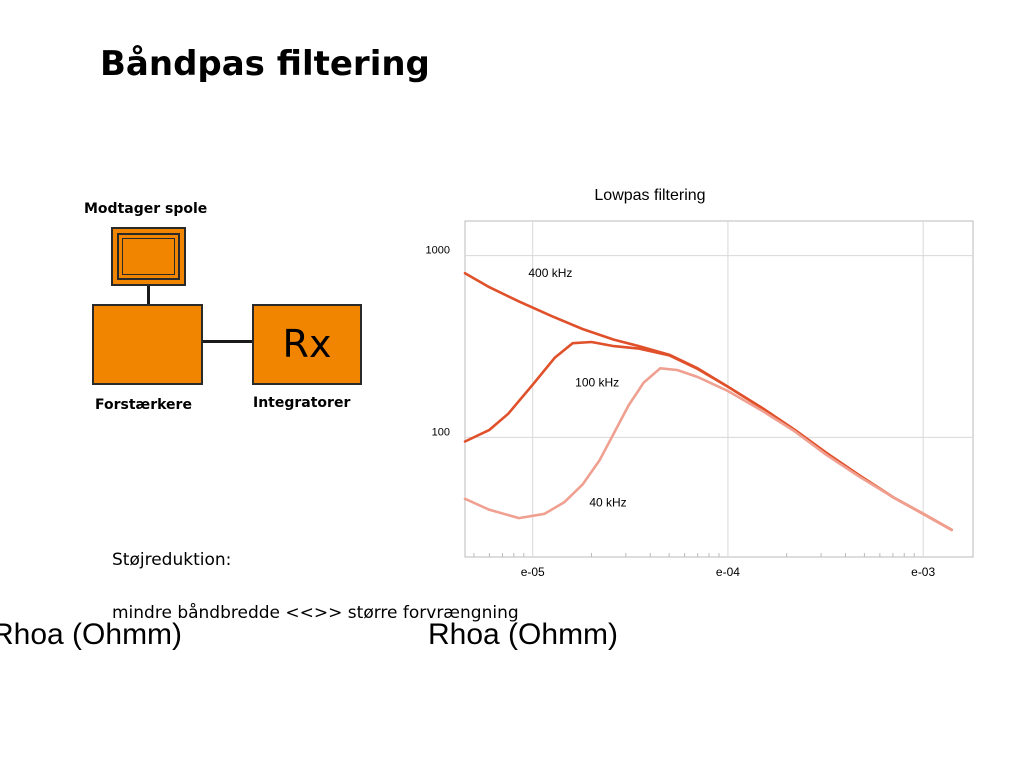  Describe the element at coordinates (728, 572) in the screenshot. I see `x-tick-label: e-04` at that location.